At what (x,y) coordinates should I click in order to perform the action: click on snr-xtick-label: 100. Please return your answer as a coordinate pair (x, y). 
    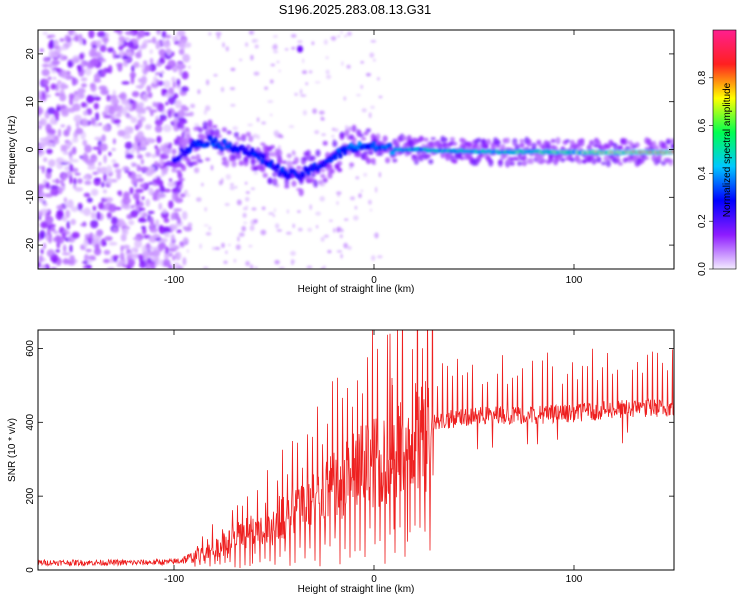
    Looking at the image, I should click on (574, 579).